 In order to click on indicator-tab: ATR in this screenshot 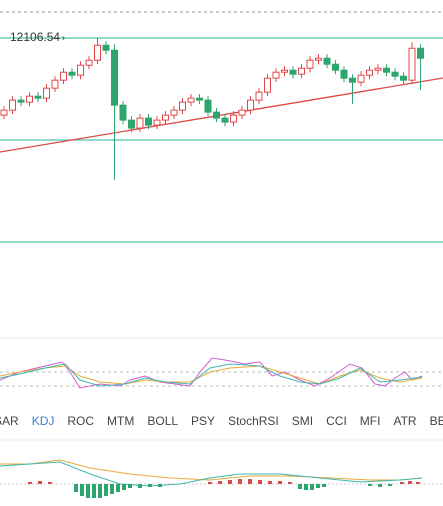, I will do `click(404, 421)`.